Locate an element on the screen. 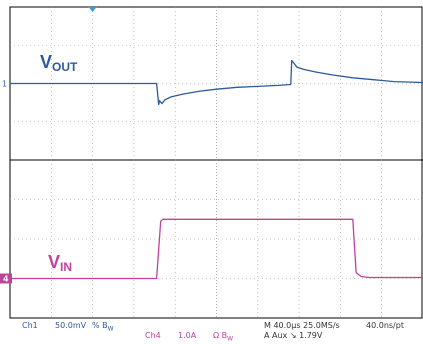 The image size is (423, 344). trigger-position-marker is located at coordinates (92, 9).